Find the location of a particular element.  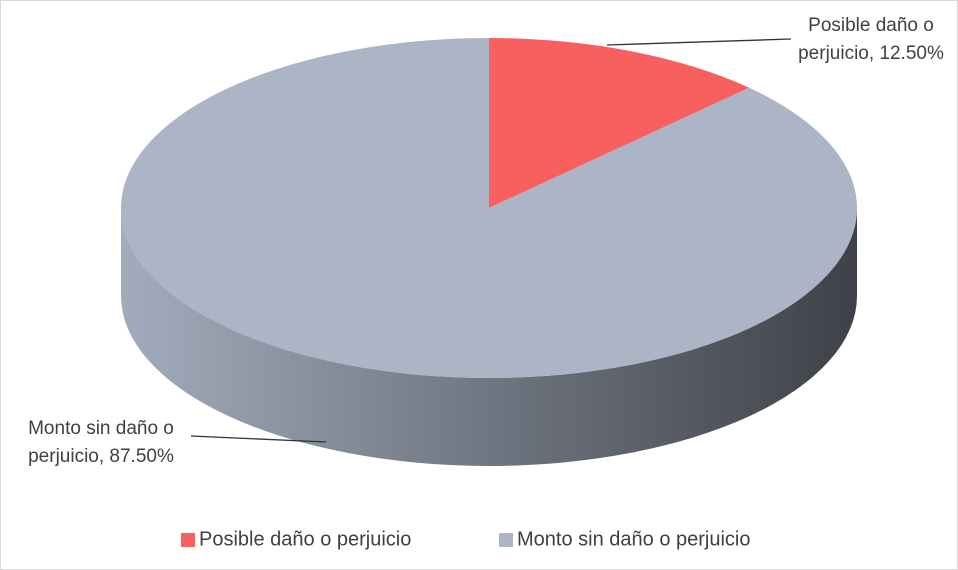

legend-label: Monto sin daño o perjuicio is located at coordinates (633, 539).